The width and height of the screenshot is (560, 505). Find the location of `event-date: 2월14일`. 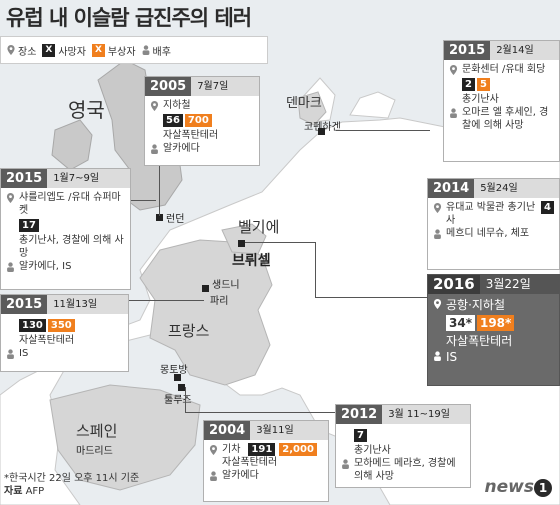

event-date: 2월14일 is located at coordinates (515, 50).